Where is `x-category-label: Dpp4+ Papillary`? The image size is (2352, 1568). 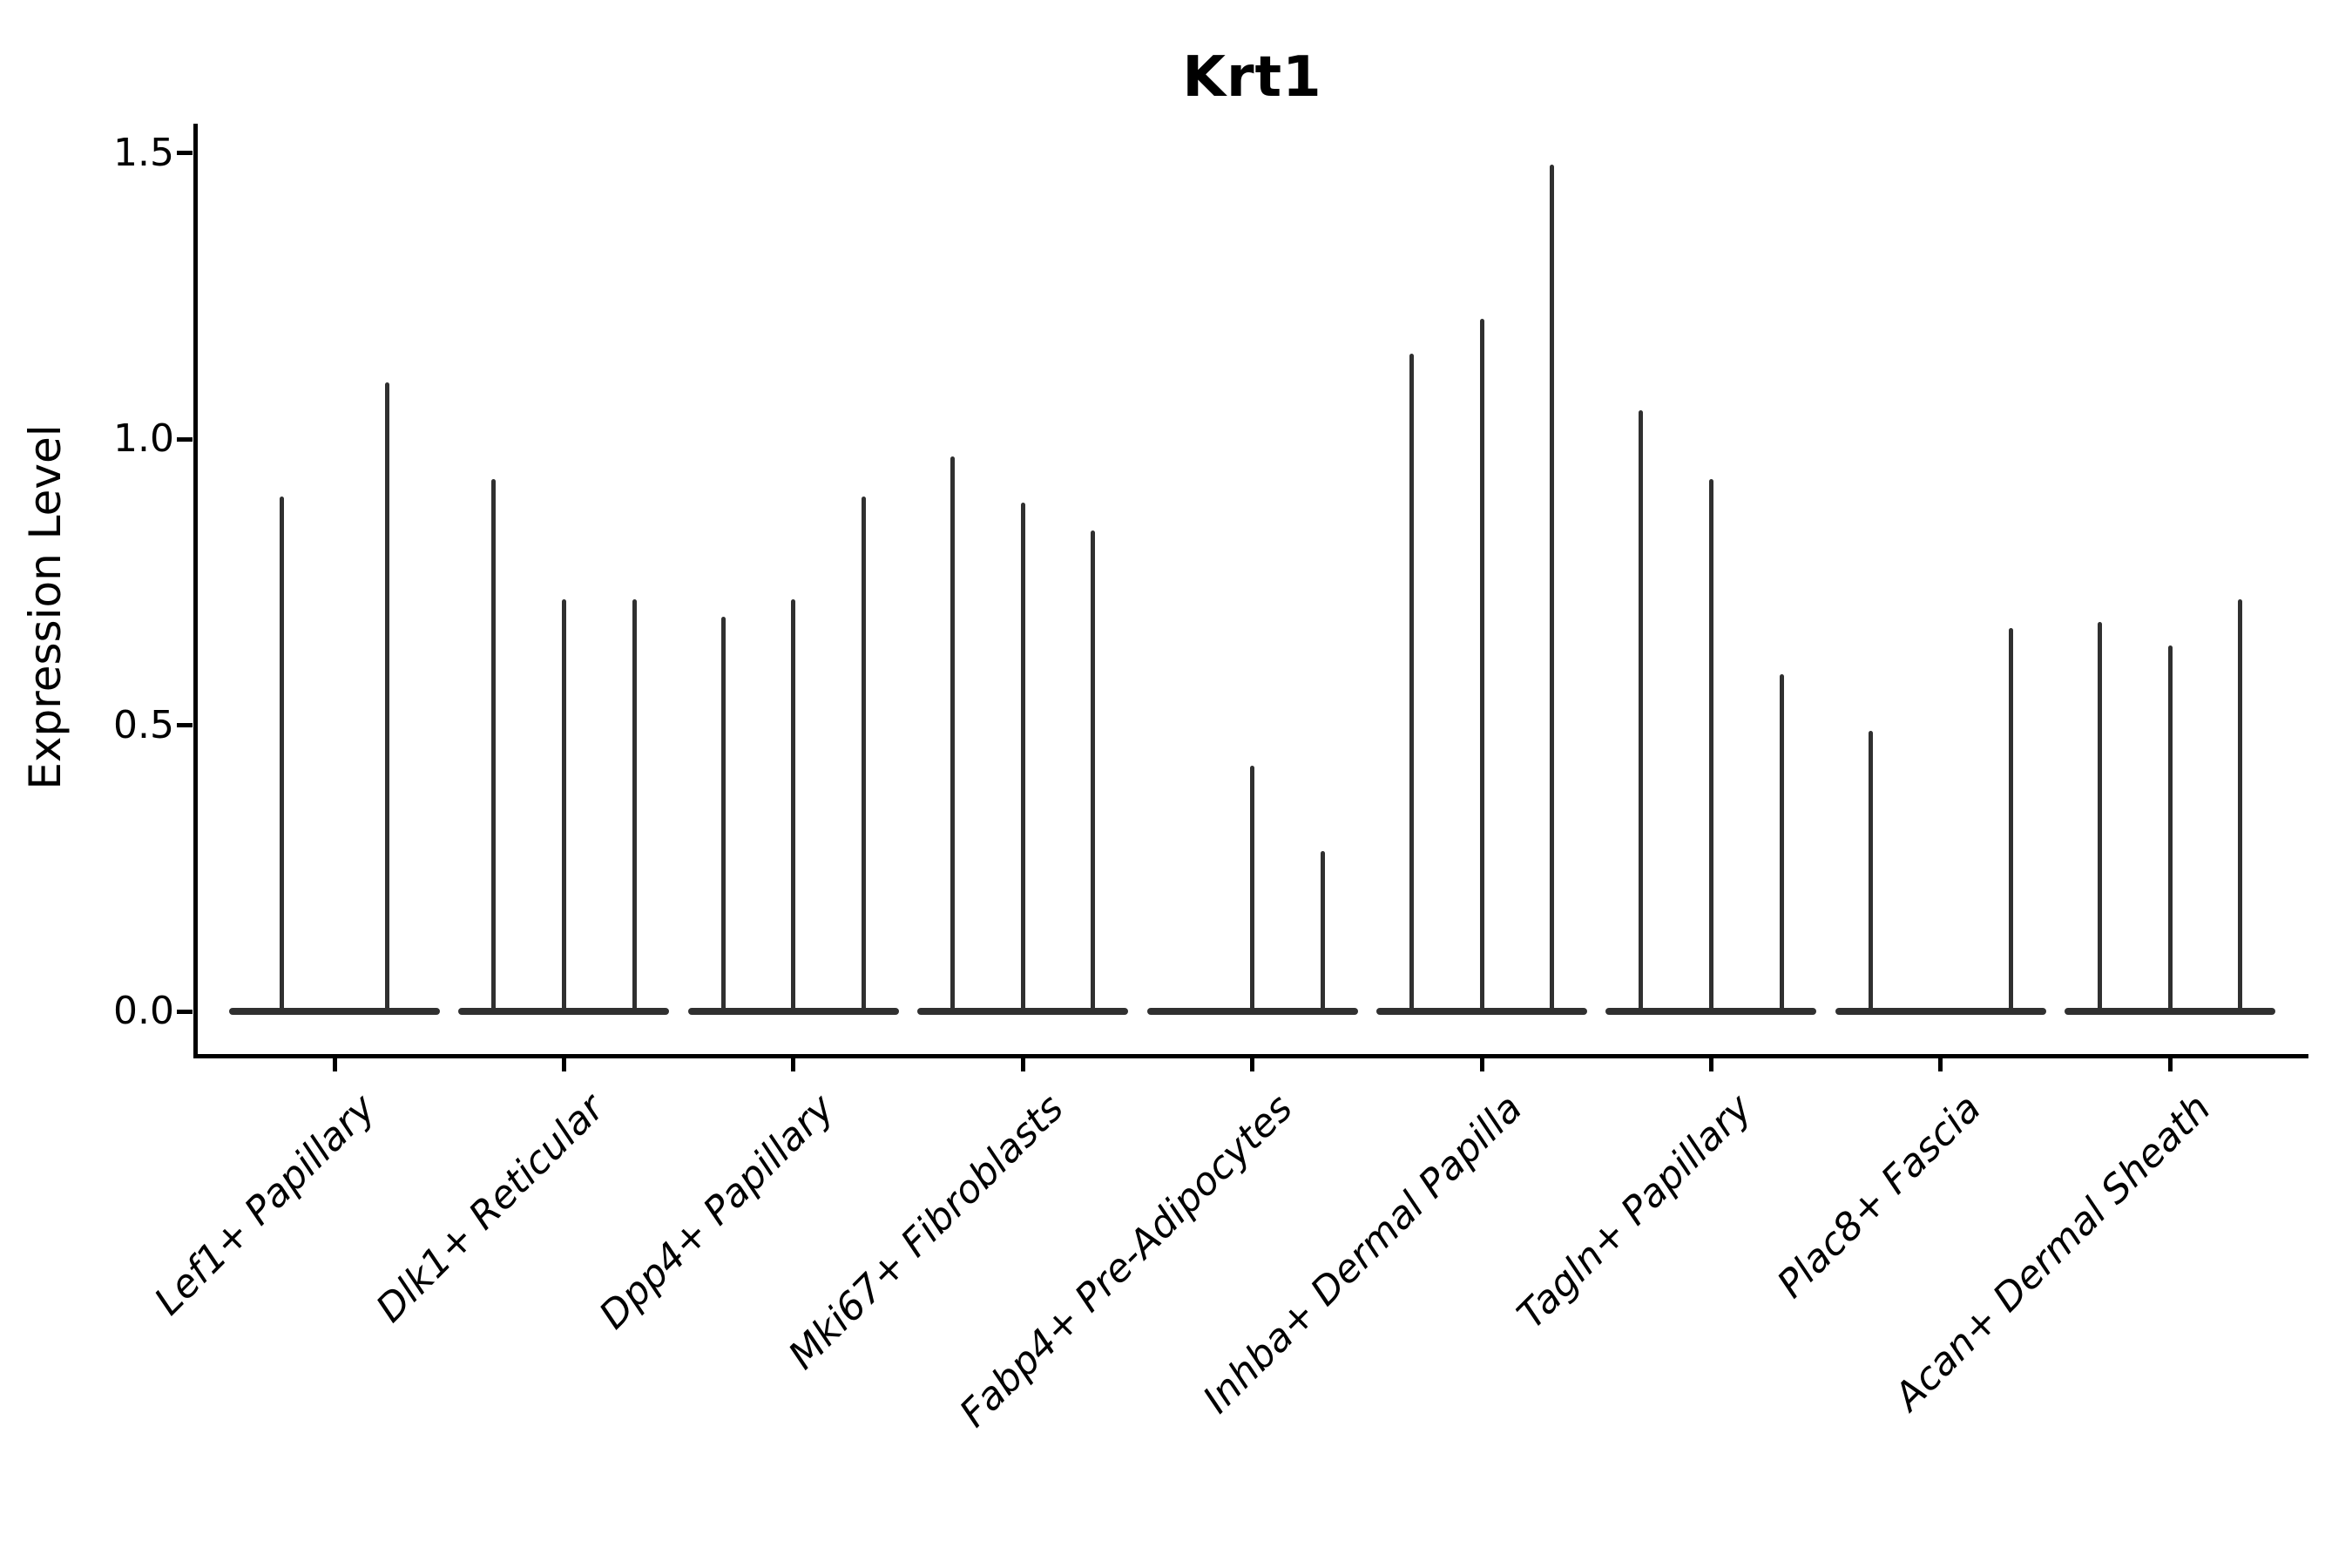
x-category-label: Dpp4+ Papillary is located at coordinates (717, 1211).